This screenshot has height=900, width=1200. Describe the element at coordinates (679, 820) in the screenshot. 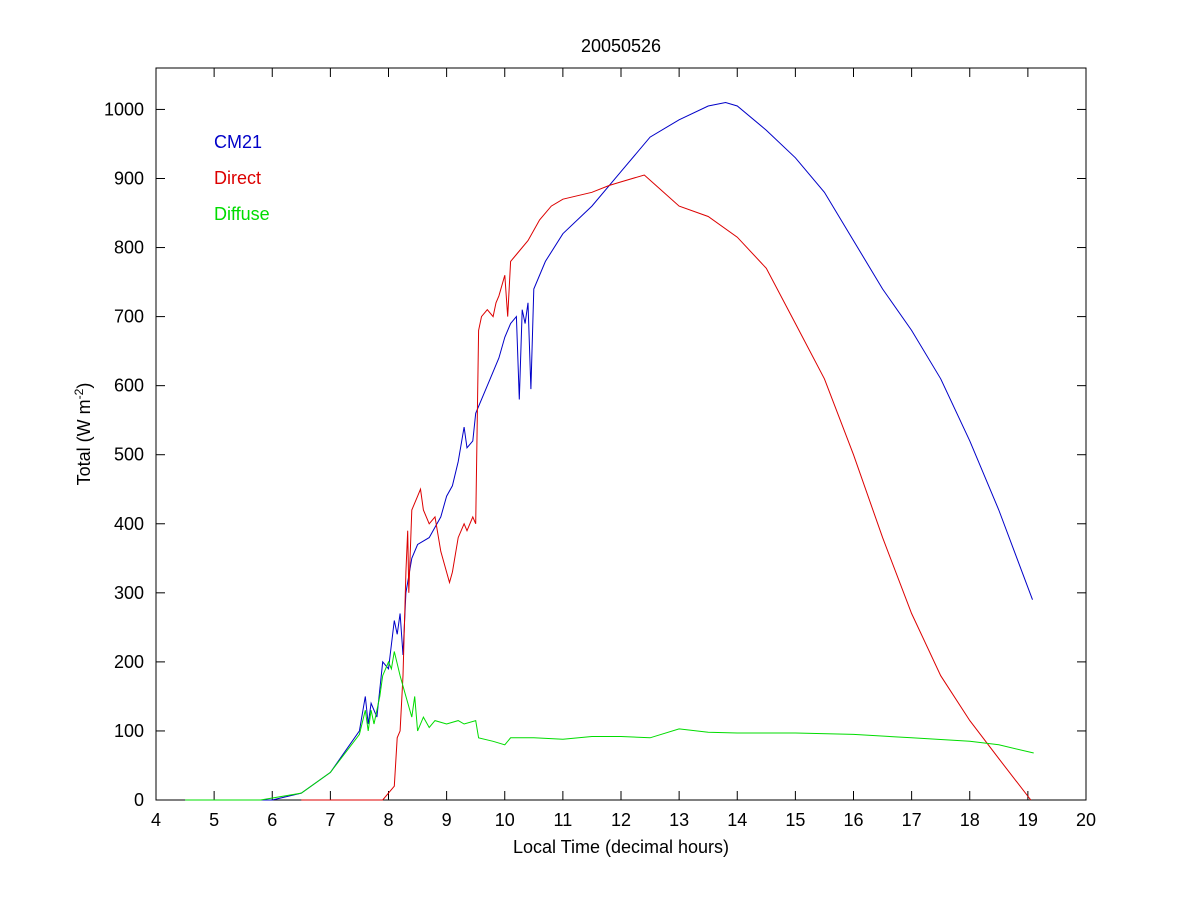

I see `x-tick-label: 13` at that location.